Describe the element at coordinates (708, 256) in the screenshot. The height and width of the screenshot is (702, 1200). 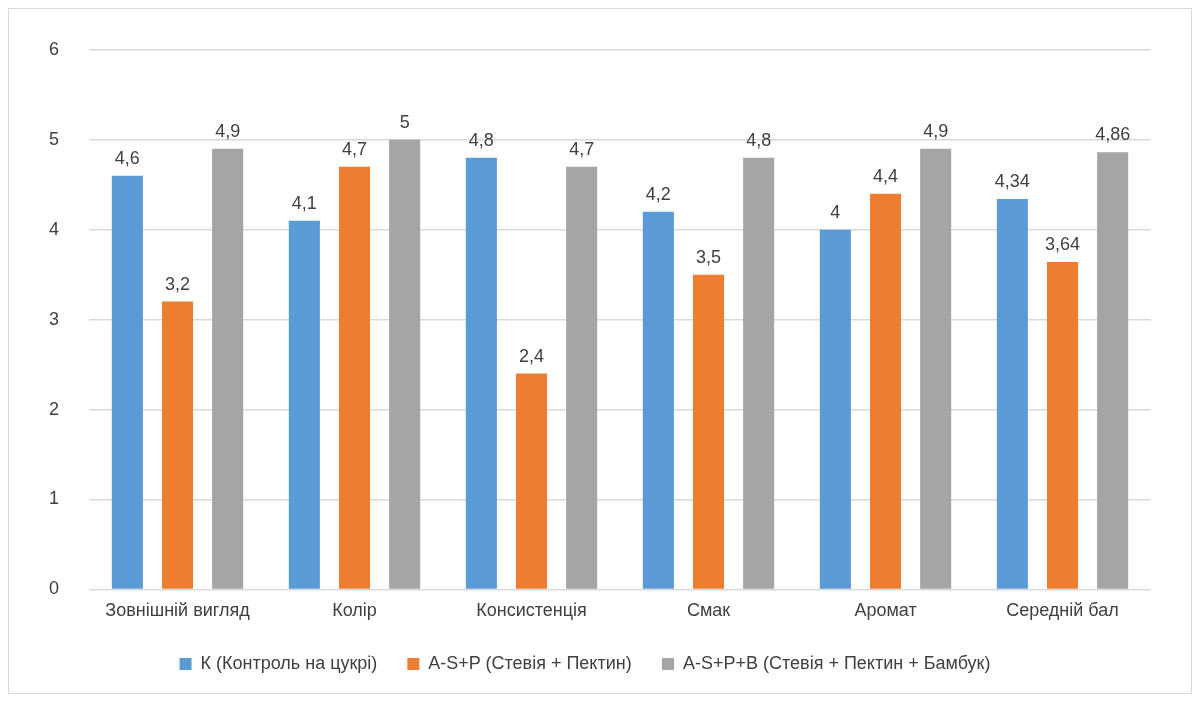
I see `data-label: 3,5` at that location.